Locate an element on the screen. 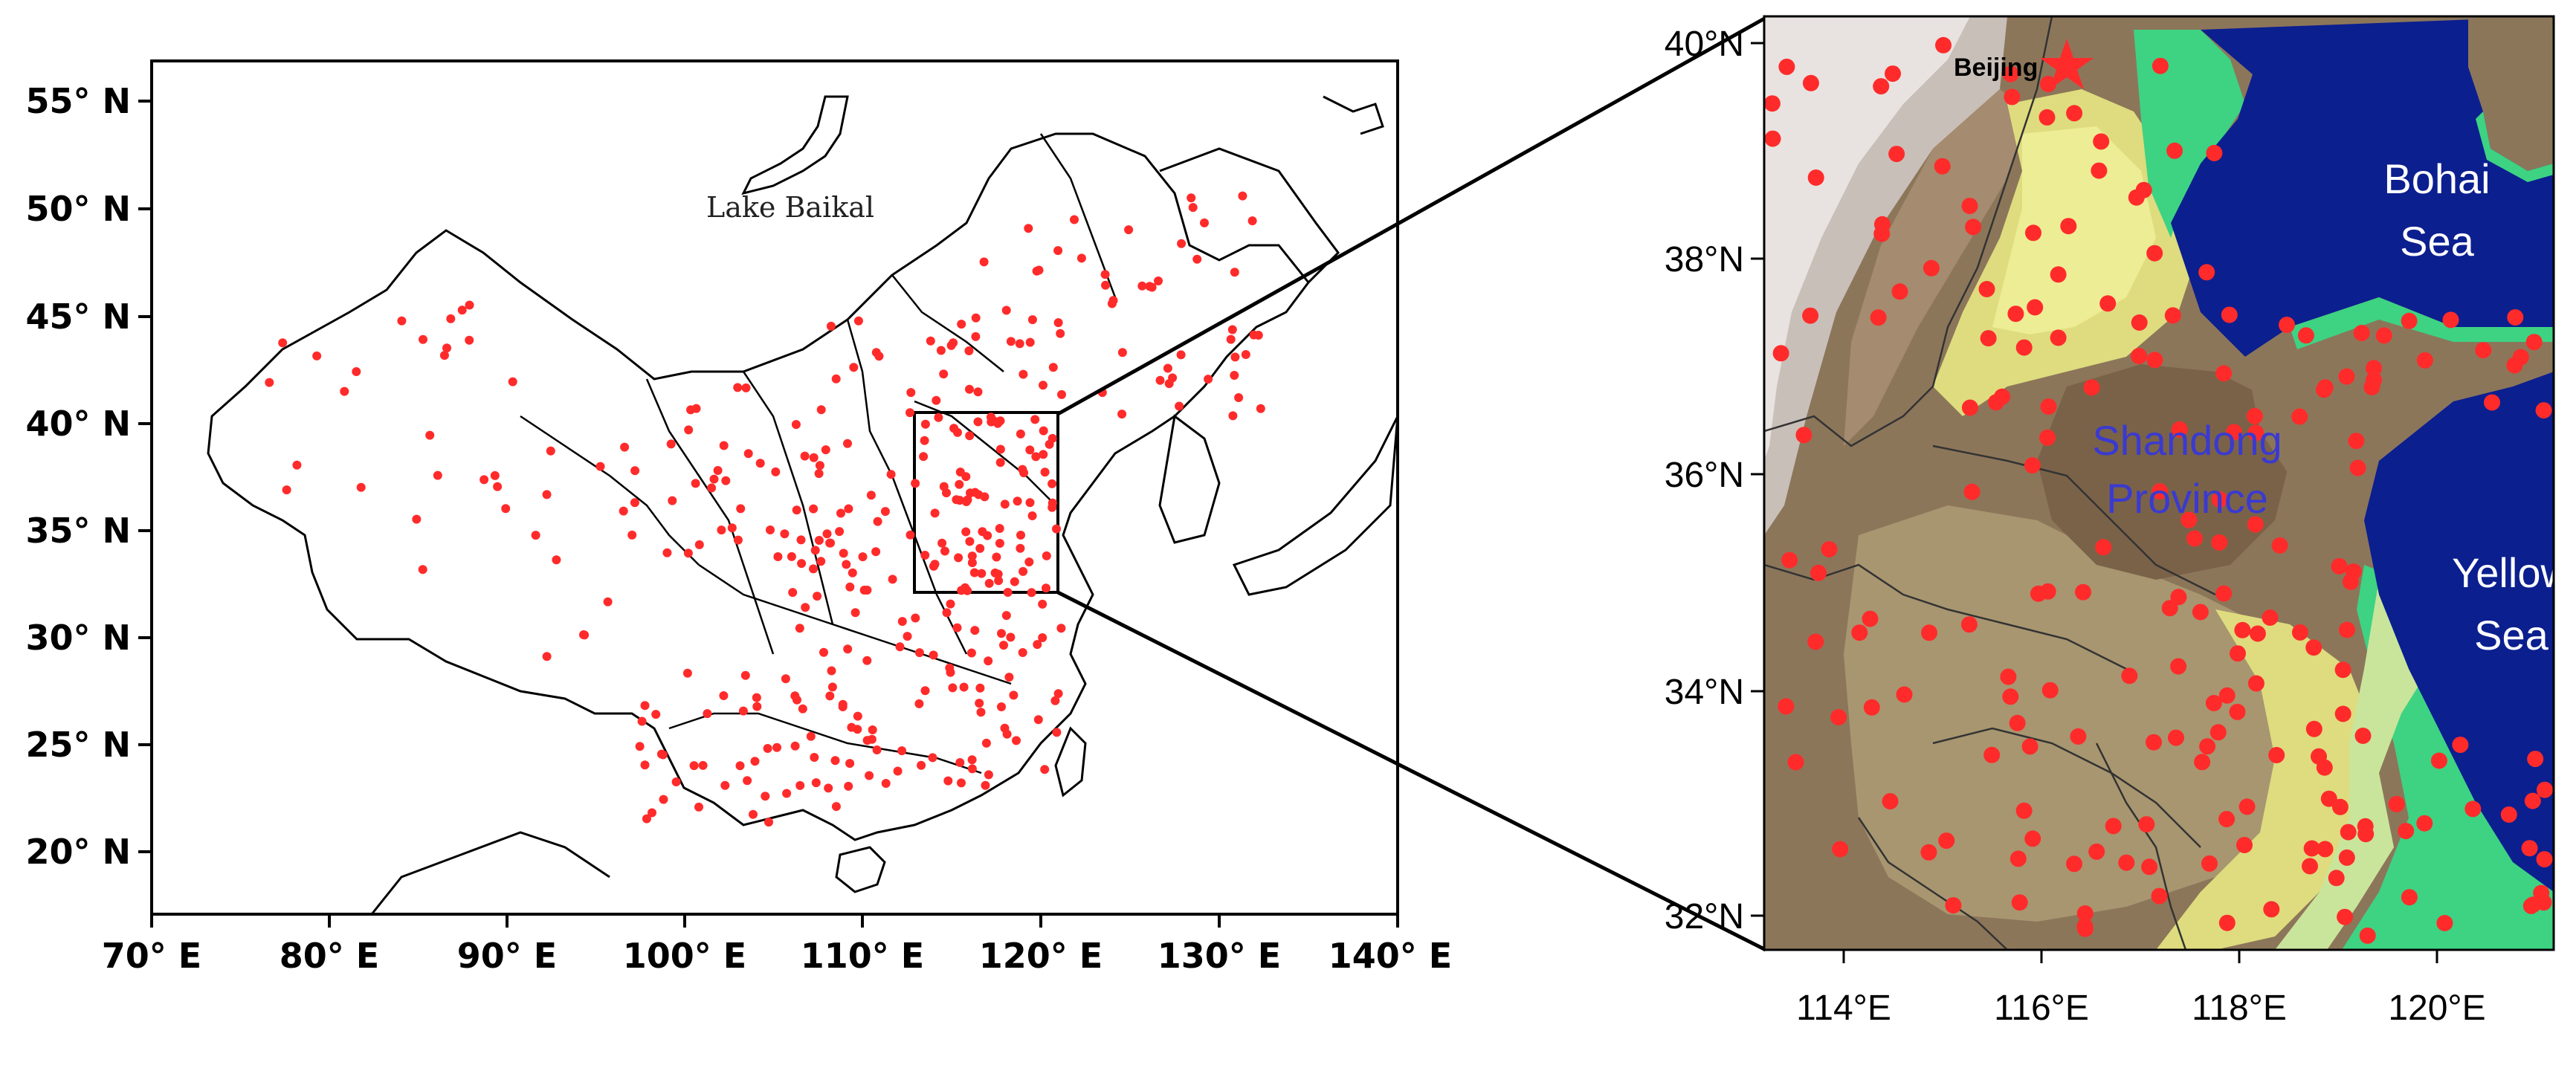 This screenshot has height=1071, width=2576. left-x-tick-120: 120° E is located at coordinates (1041, 956).